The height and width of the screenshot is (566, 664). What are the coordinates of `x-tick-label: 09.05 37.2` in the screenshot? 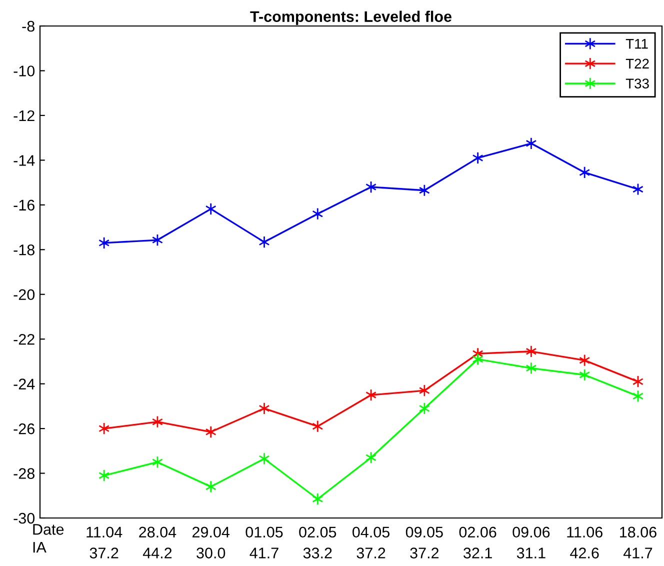 It's located at (424, 542).